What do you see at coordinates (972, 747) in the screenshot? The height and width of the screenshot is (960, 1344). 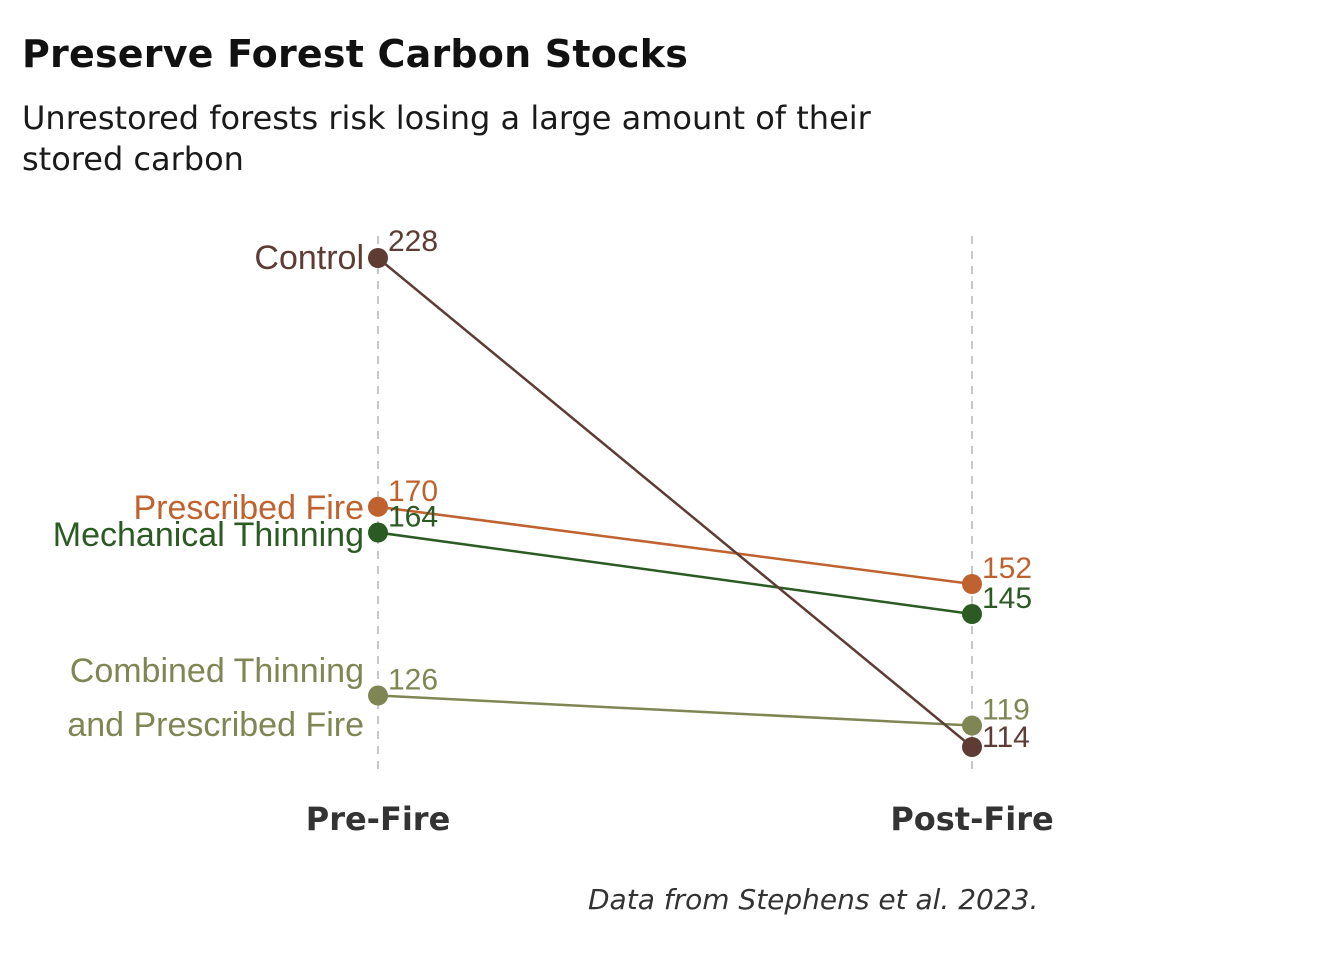 I see `data-point-control-post-fire` at bounding box center [972, 747].